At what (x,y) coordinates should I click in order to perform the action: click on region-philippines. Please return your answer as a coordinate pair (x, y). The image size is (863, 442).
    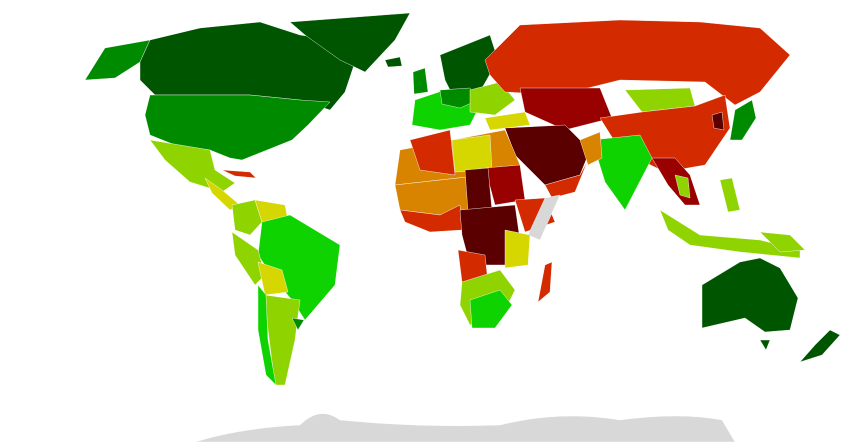
    Looking at the image, I should click on (730, 195).